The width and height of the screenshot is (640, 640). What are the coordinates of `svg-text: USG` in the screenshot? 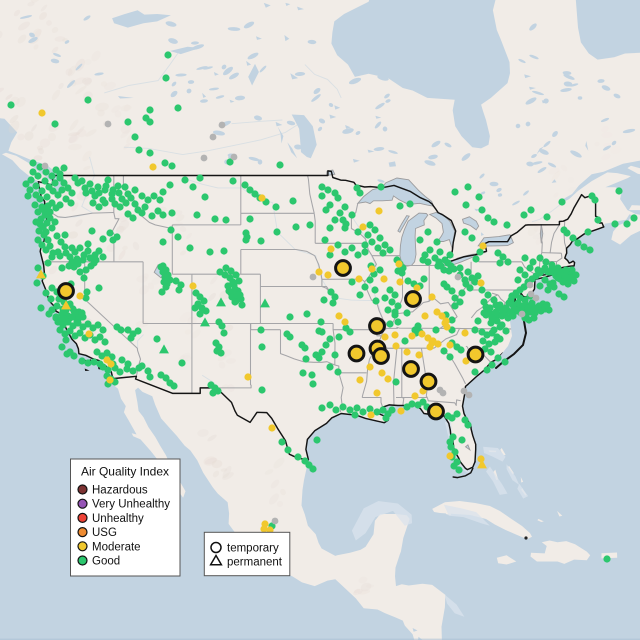 It's located at (104, 533).